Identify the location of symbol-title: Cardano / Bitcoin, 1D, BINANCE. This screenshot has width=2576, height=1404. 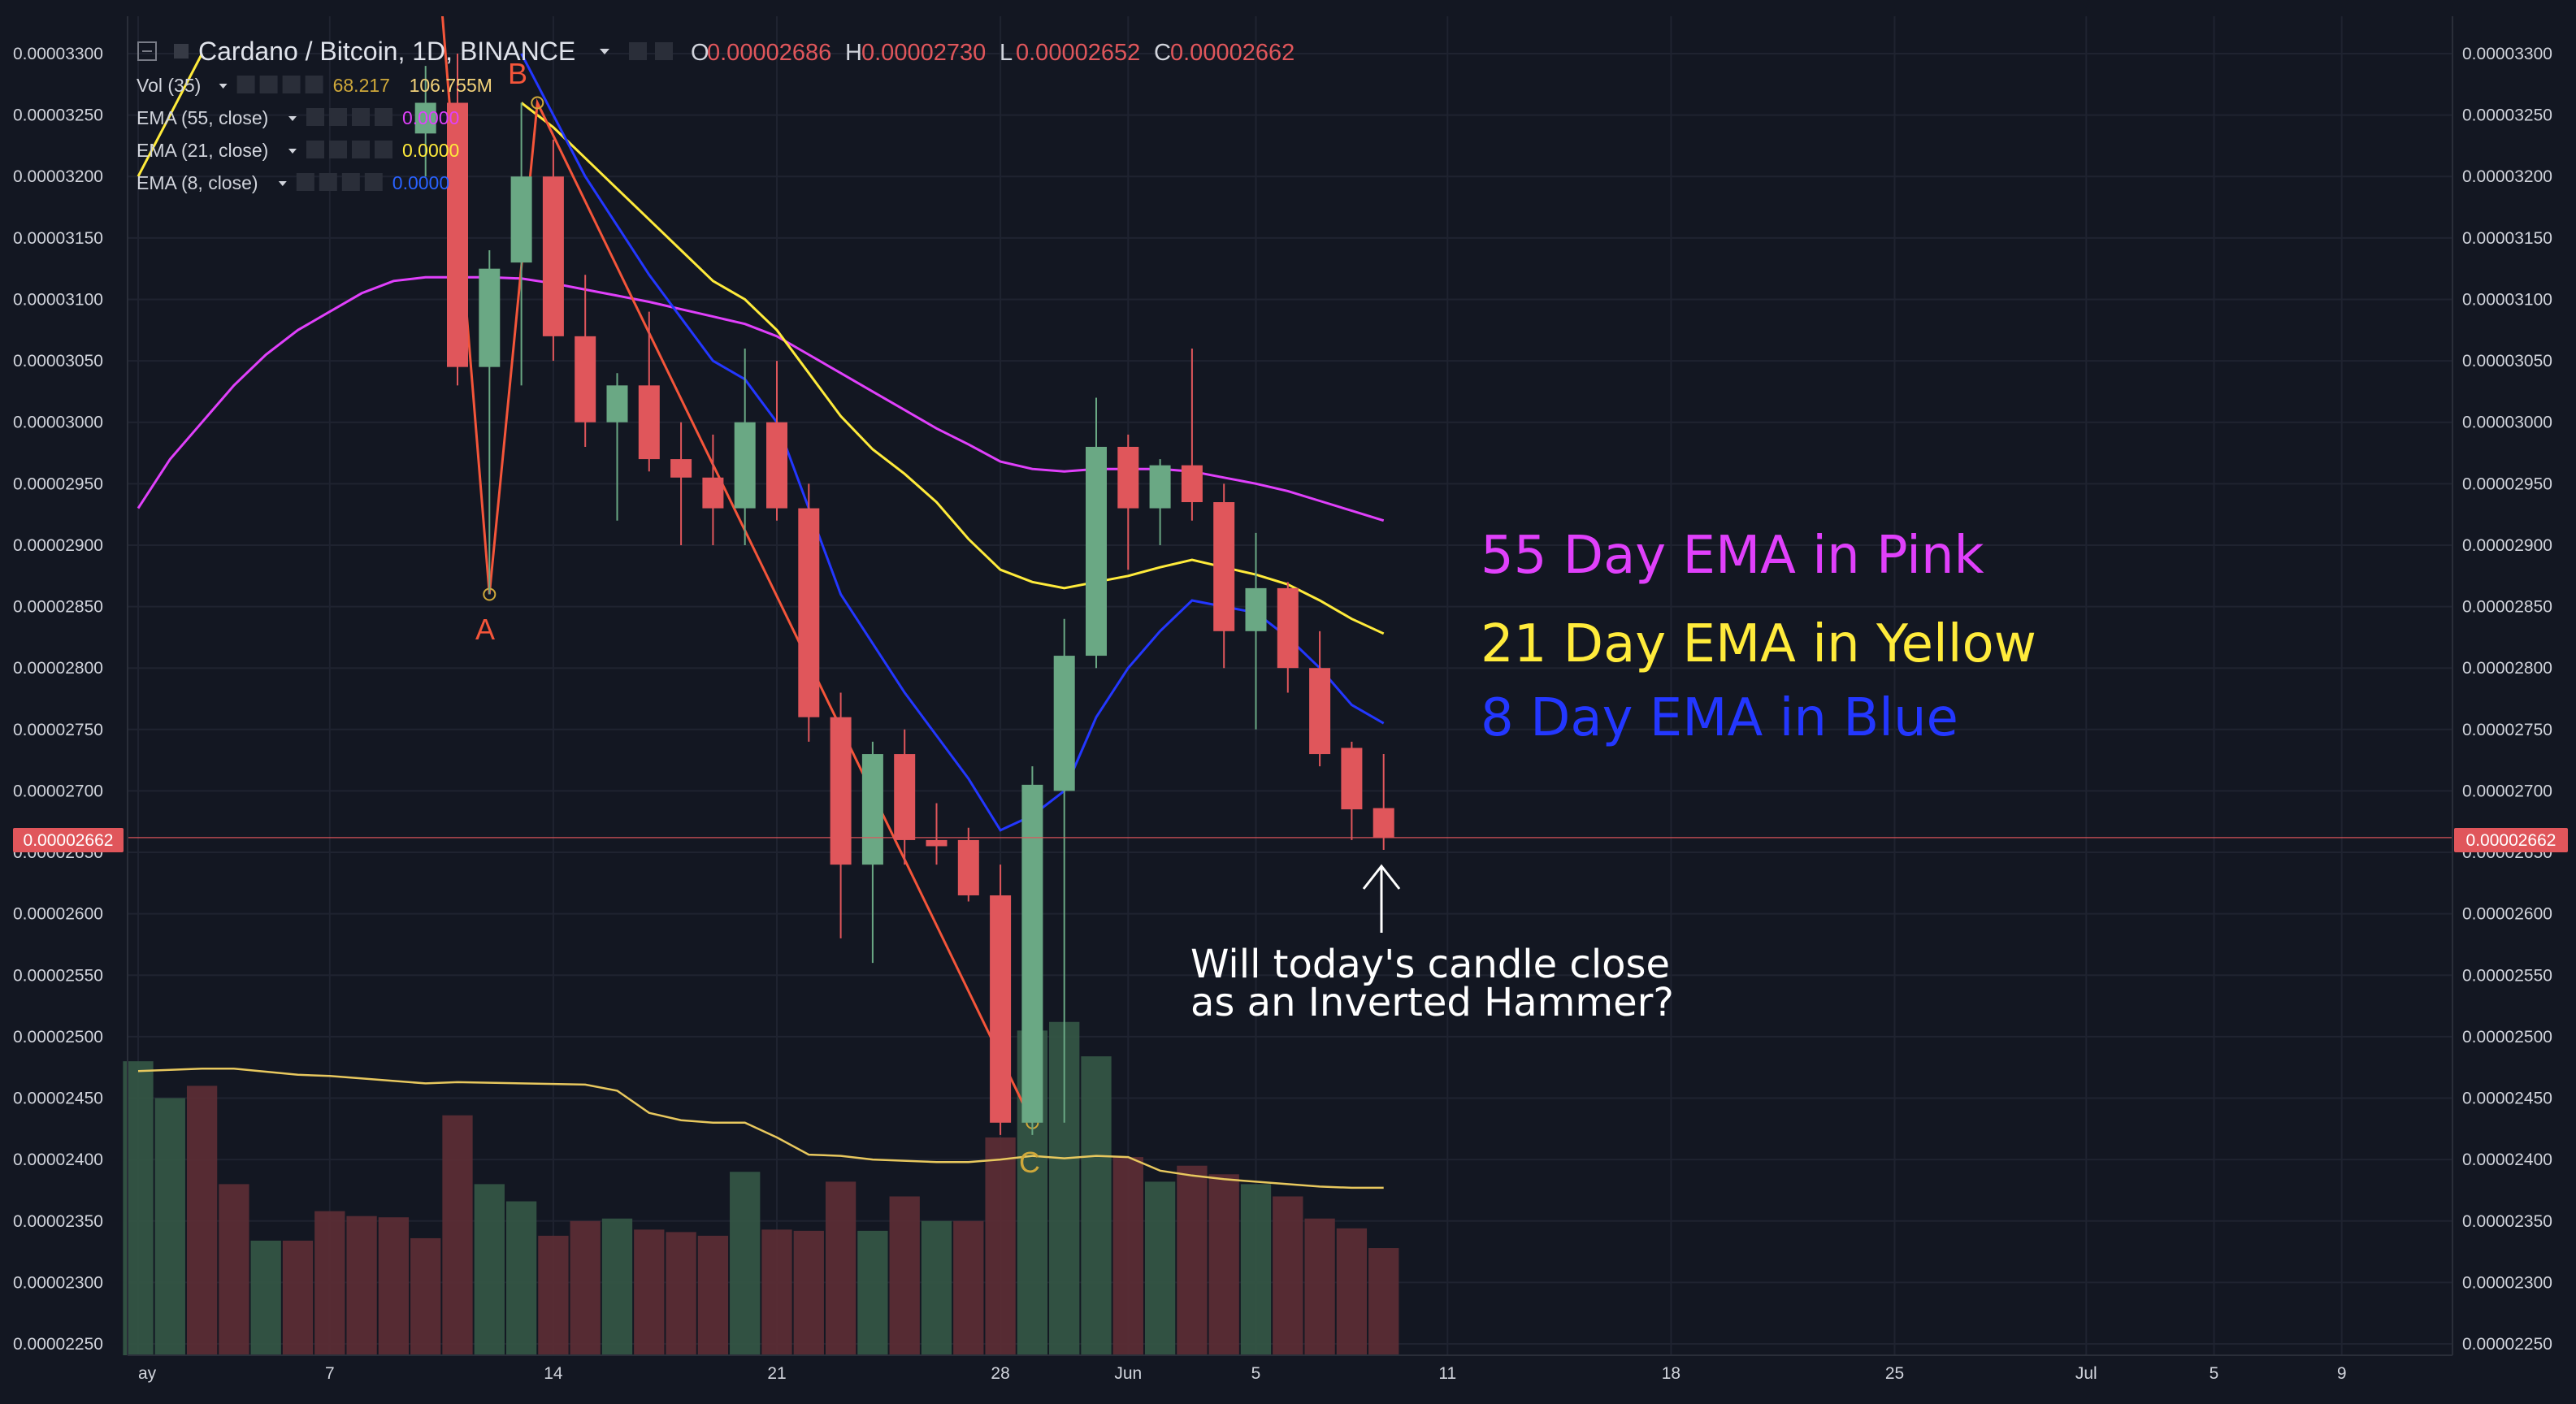
(387, 51).